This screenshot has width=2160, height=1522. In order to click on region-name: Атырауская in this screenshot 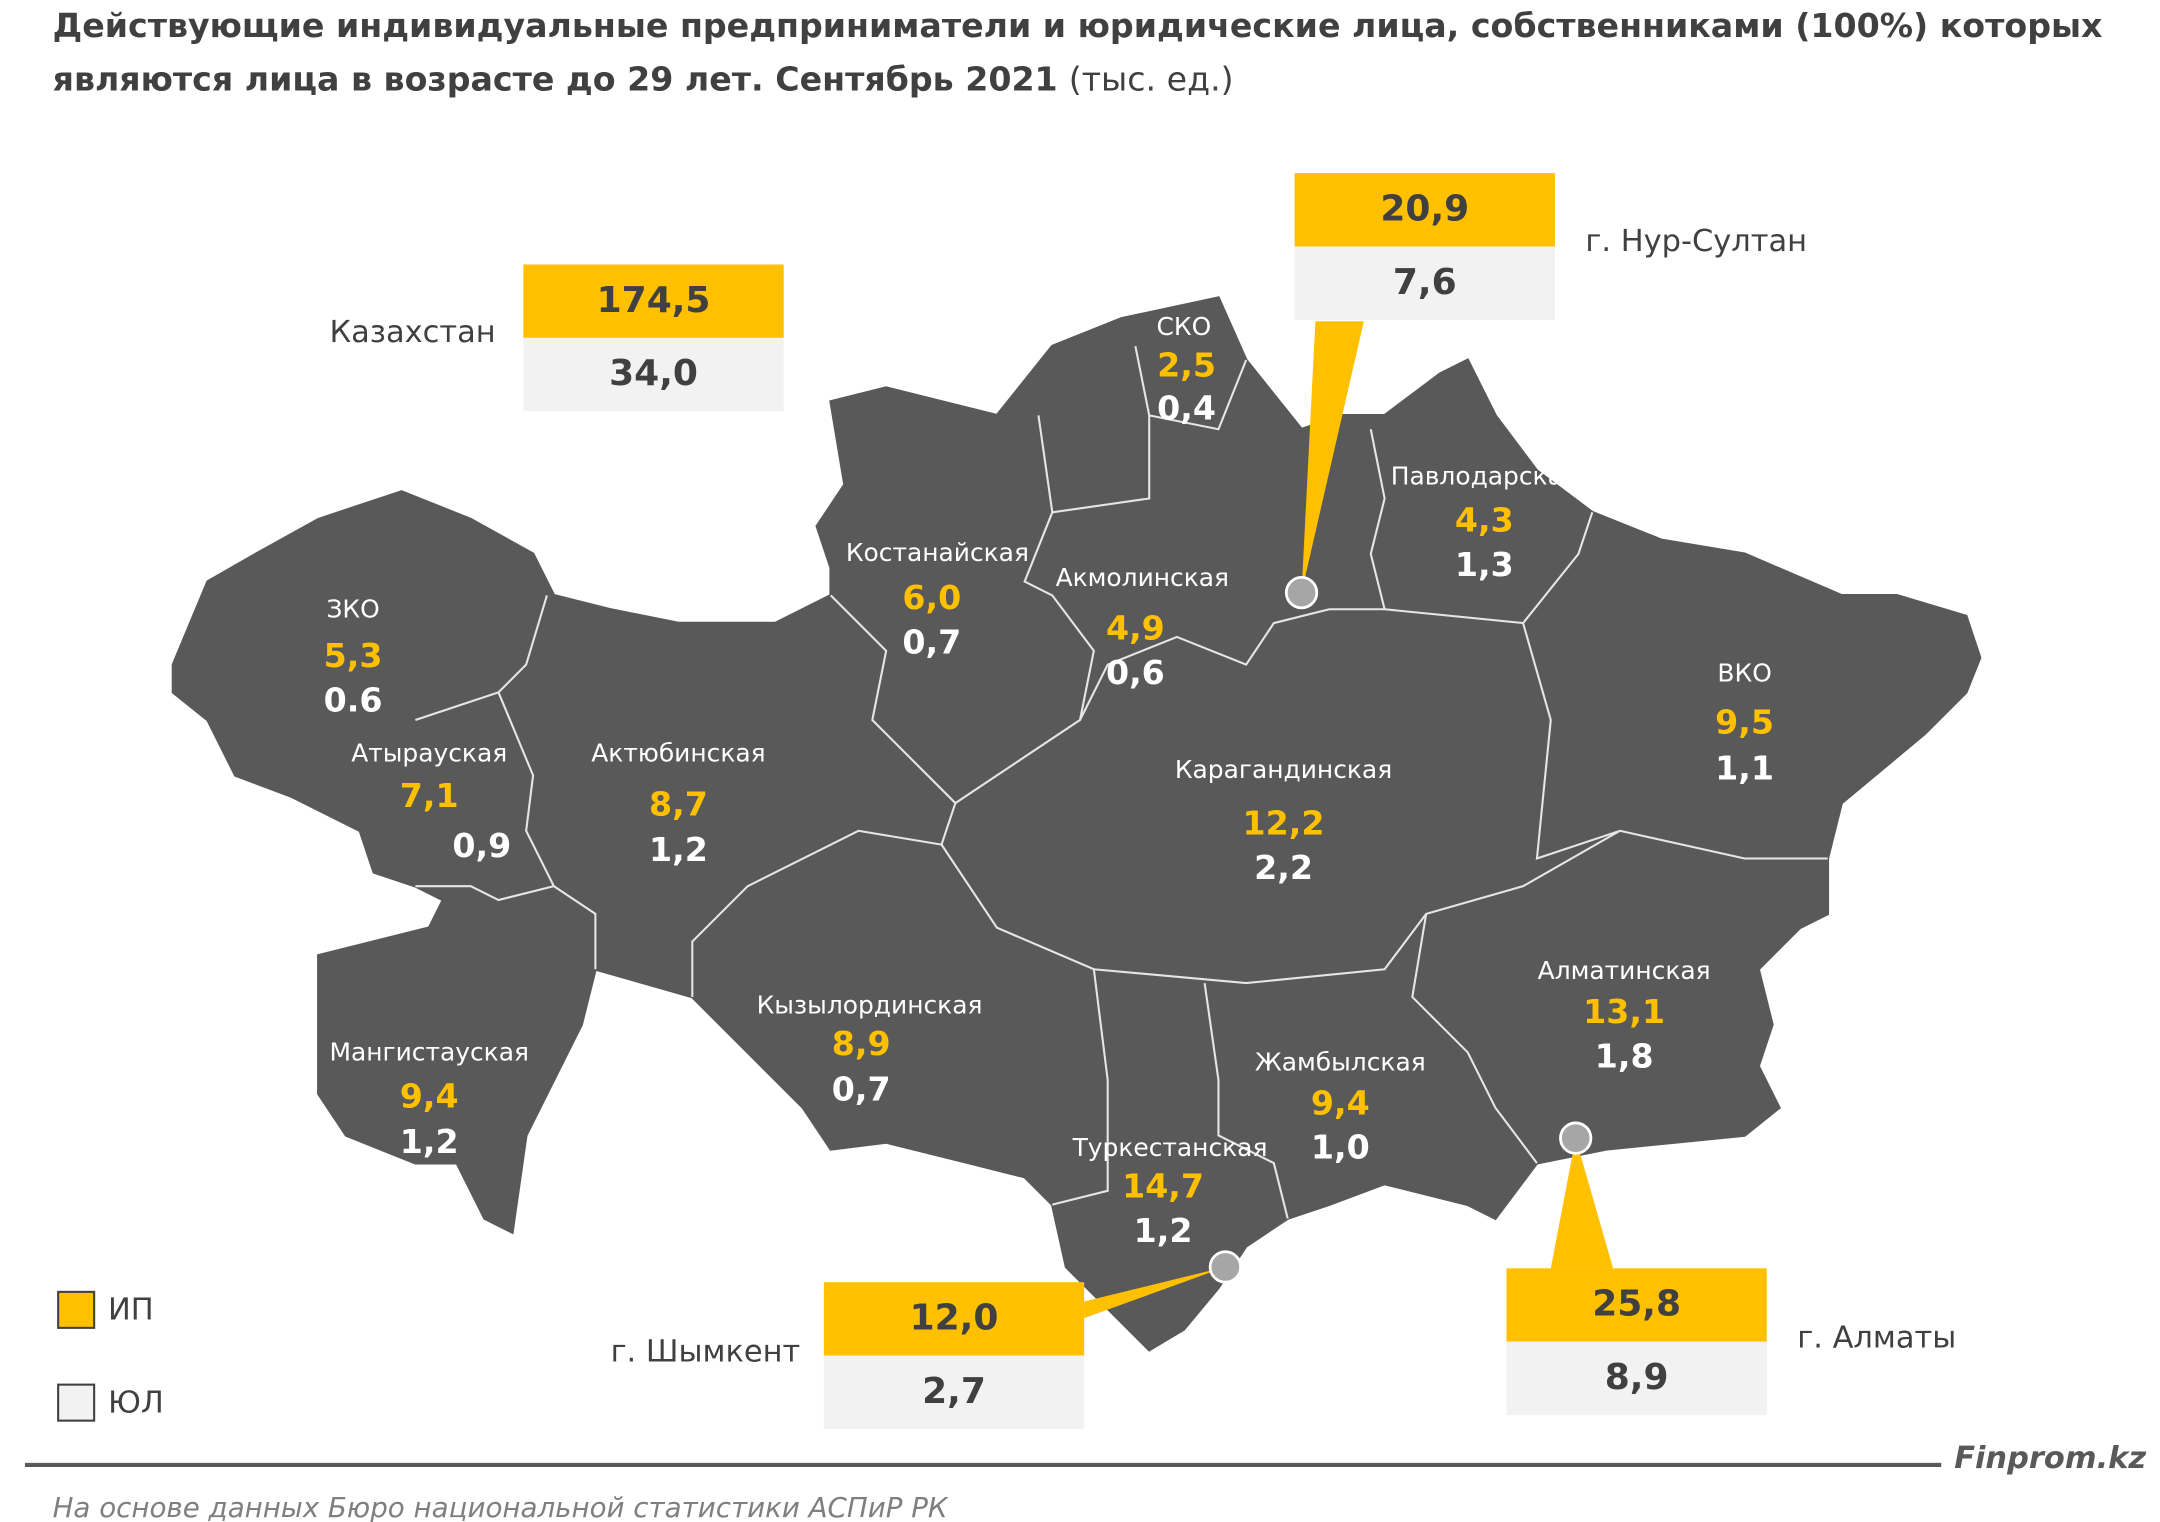, I will do `click(429, 753)`.